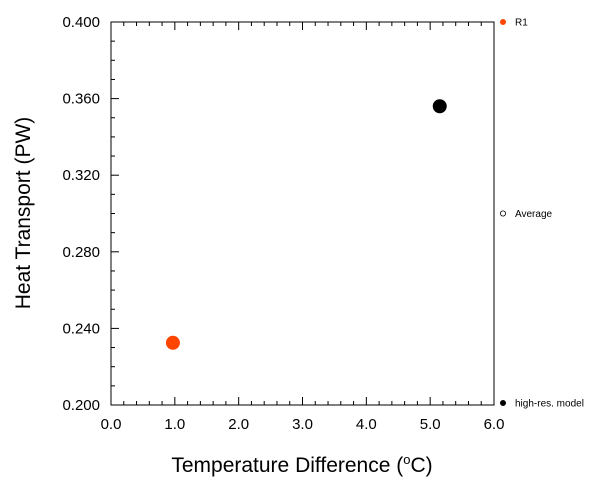 Image resolution: width=600 pixels, height=488 pixels. I want to click on x-axis-title: Temperature Difference (oC), so click(301, 464).